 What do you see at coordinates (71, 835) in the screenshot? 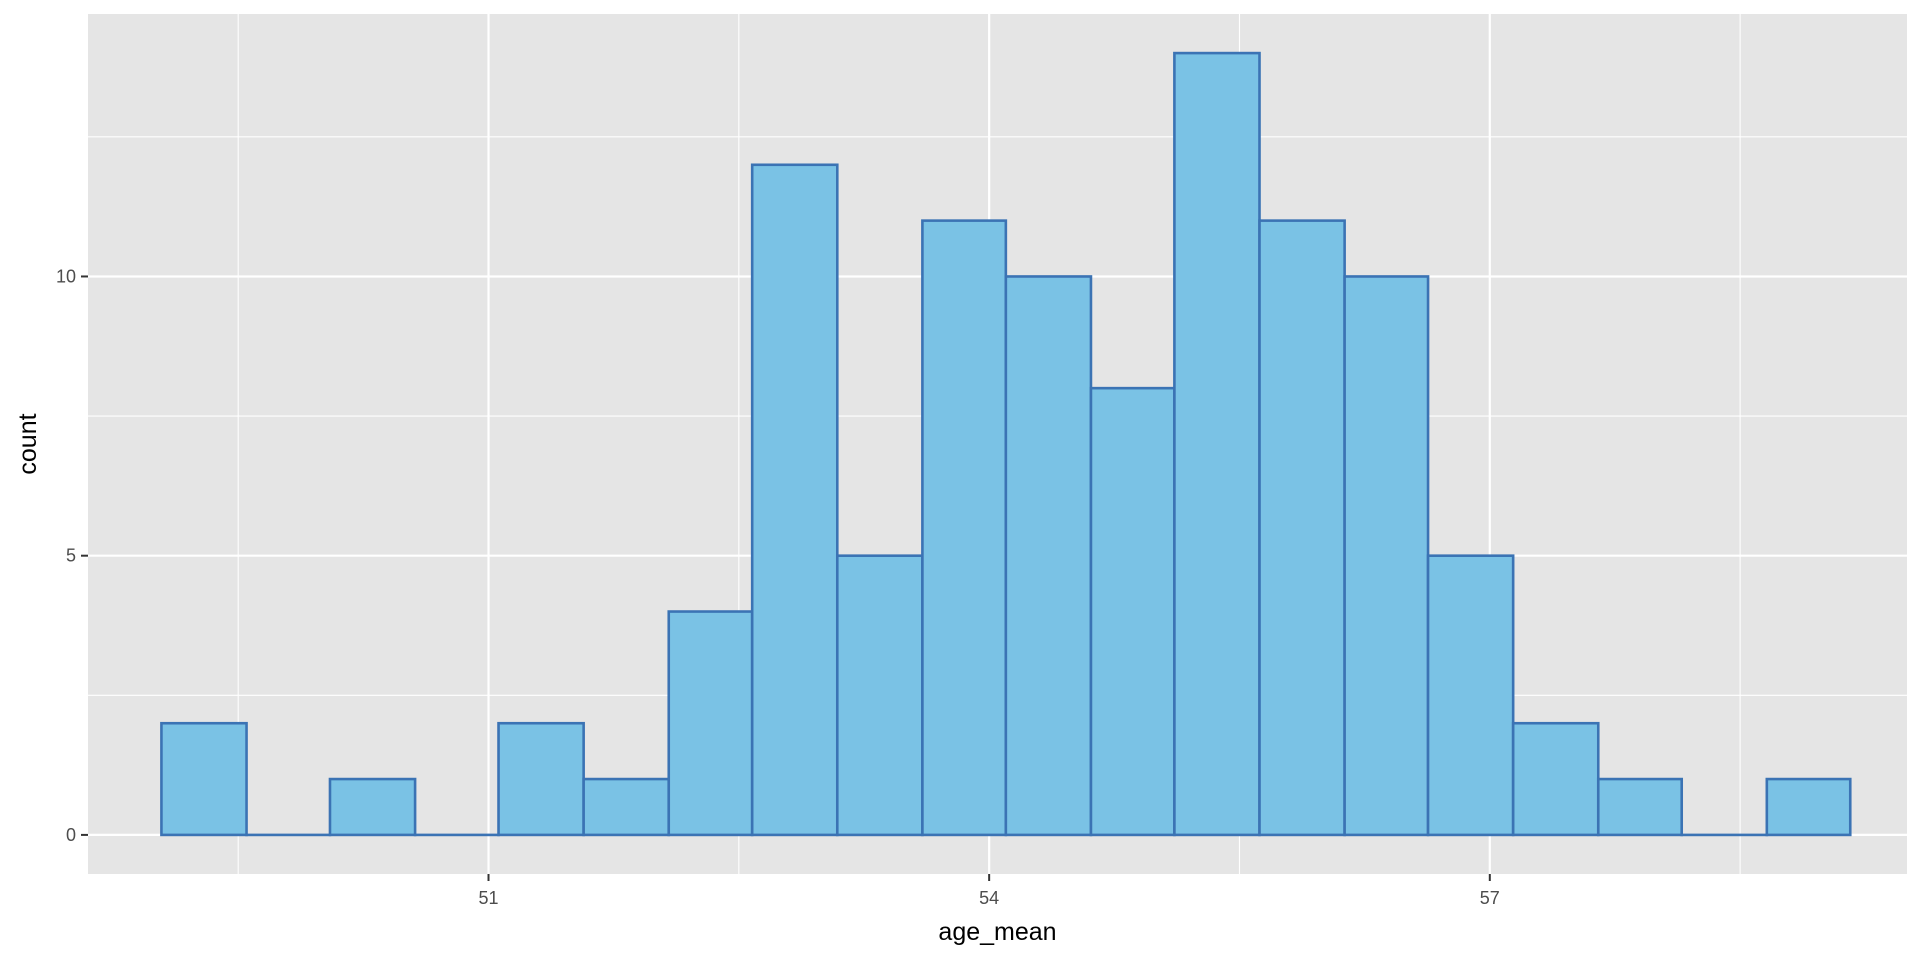
I see `y-tick-label: 0` at bounding box center [71, 835].